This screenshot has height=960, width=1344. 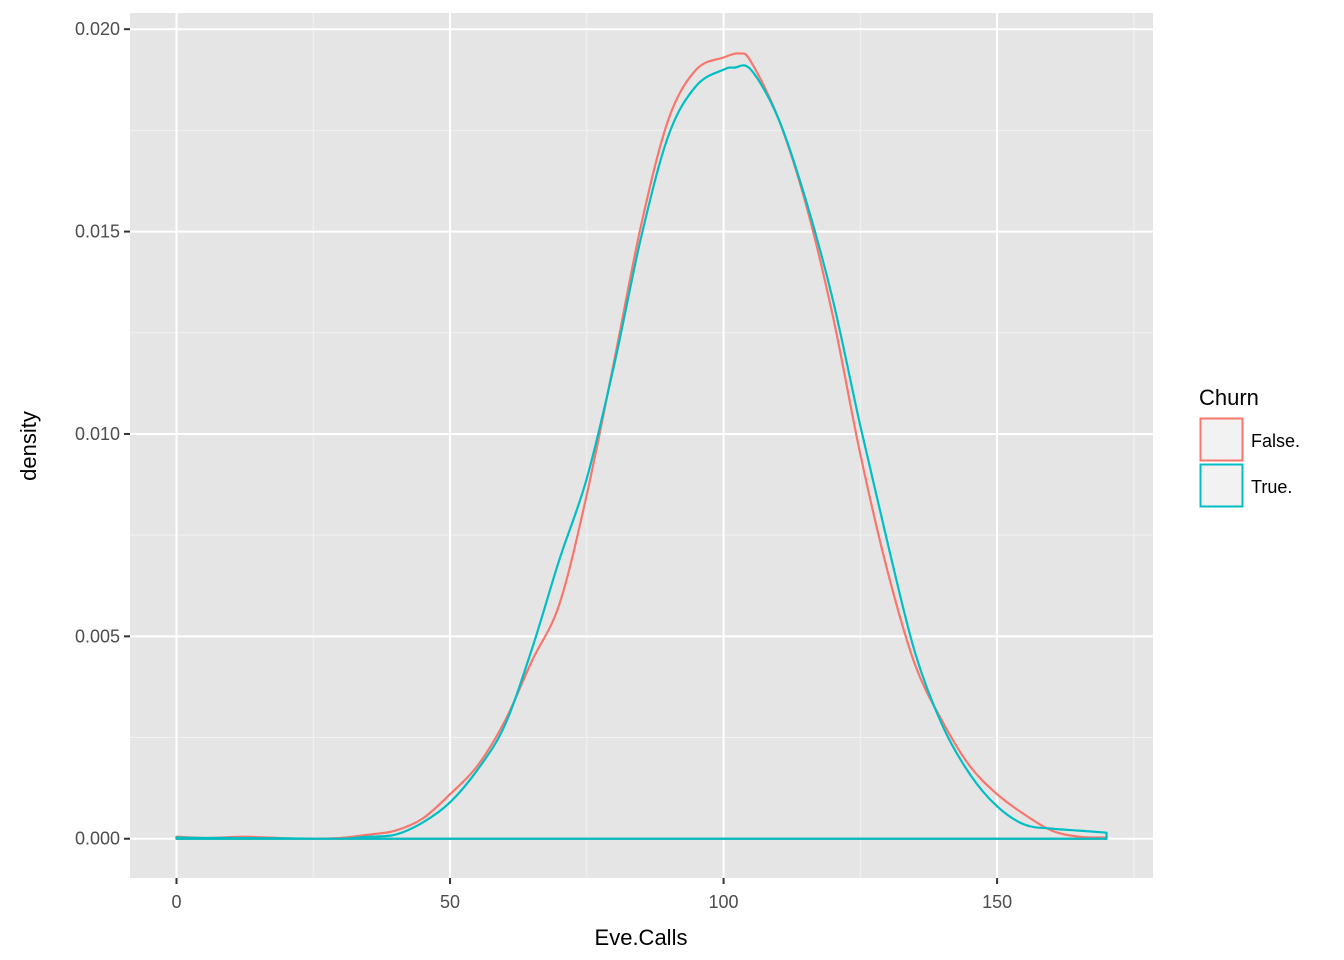 What do you see at coordinates (97, 839) in the screenshot?
I see `y-tick-label: 0.000` at bounding box center [97, 839].